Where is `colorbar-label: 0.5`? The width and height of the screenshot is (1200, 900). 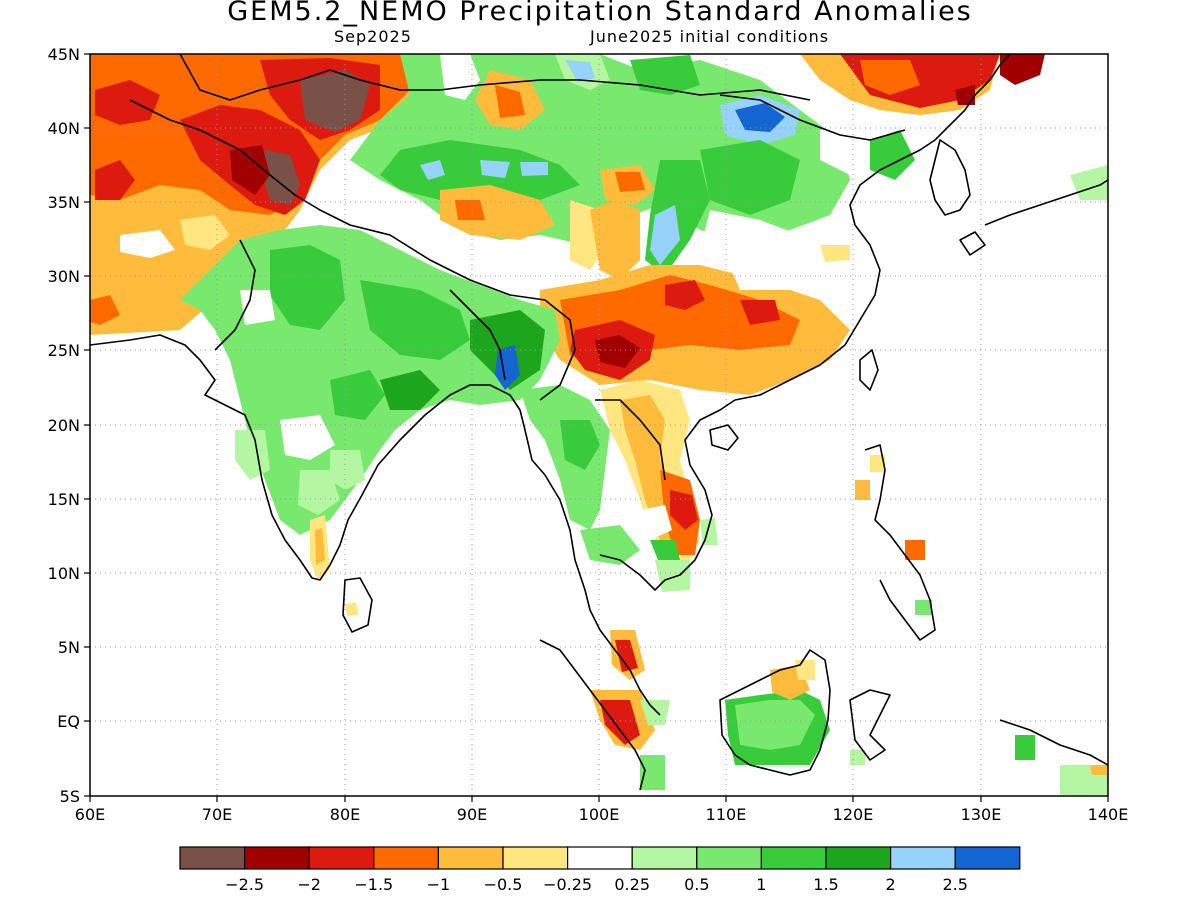
colorbar-label: 0.5 is located at coordinates (696, 884).